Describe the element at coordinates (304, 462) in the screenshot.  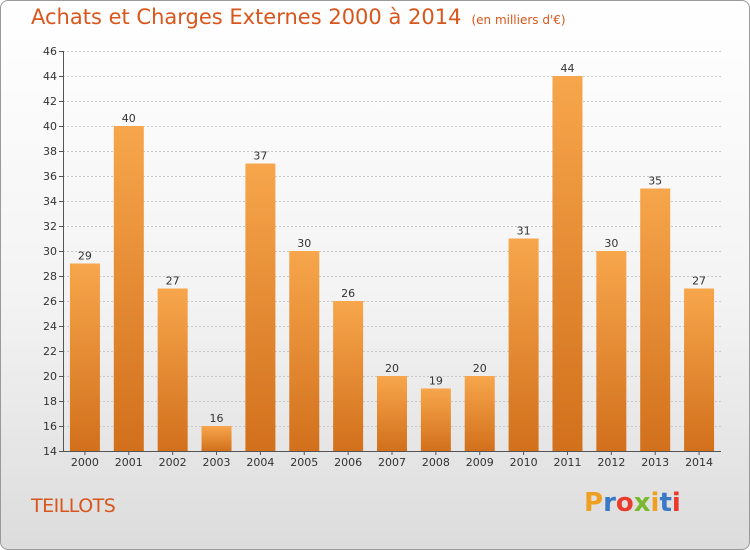
I see `x-tick-label: 2005` at that location.